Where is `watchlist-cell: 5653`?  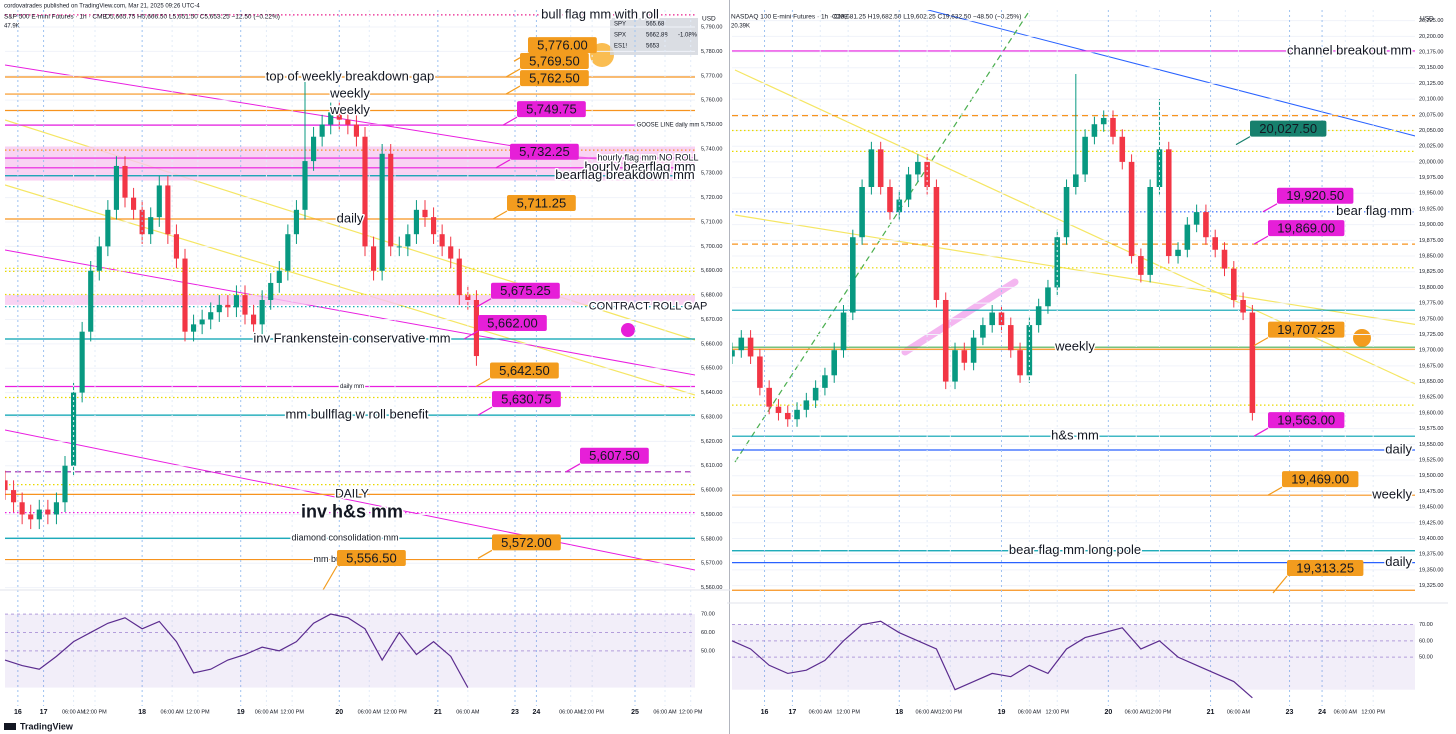
watchlist-cell: 5653 is located at coordinates (653, 47).